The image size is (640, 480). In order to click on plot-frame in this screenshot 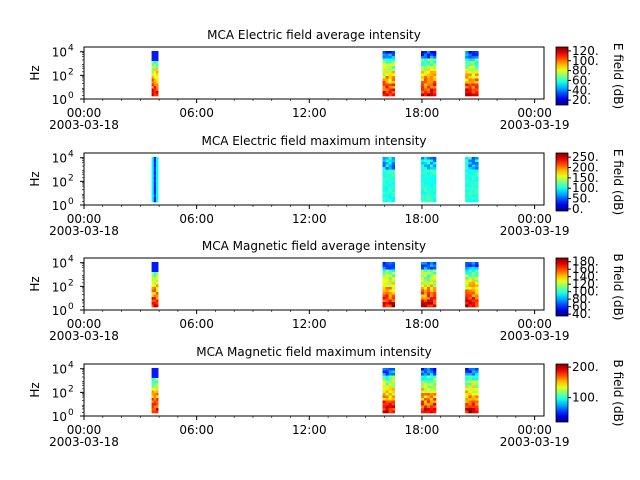, I will do `click(314, 284)`.